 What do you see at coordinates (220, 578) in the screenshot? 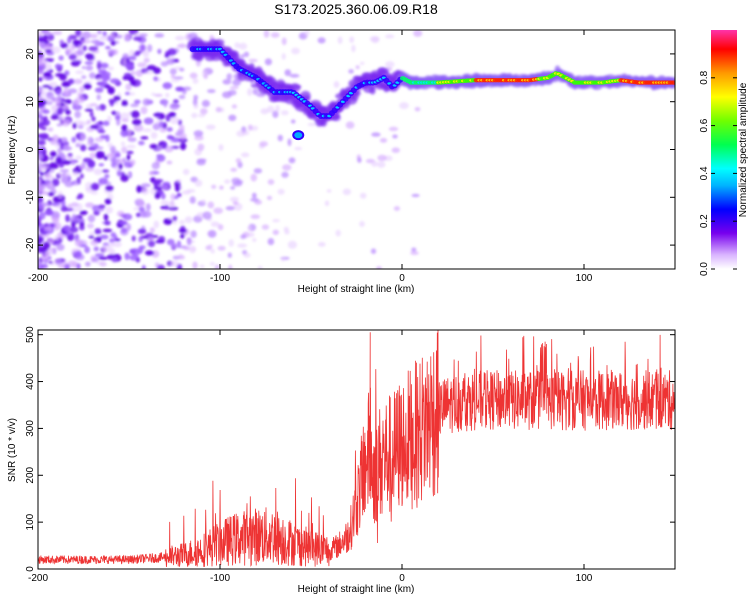
I see `x-tick-label: -100` at bounding box center [220, 578].